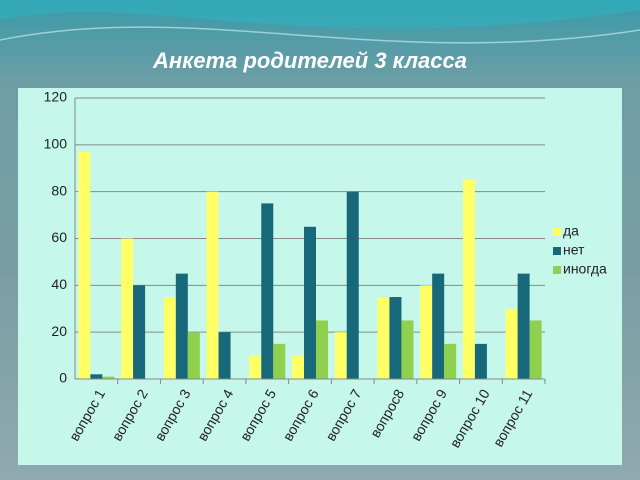  Describe the element at coordinates (585, 269) in the screenshot. I see `legend-label: иногда` at that location.